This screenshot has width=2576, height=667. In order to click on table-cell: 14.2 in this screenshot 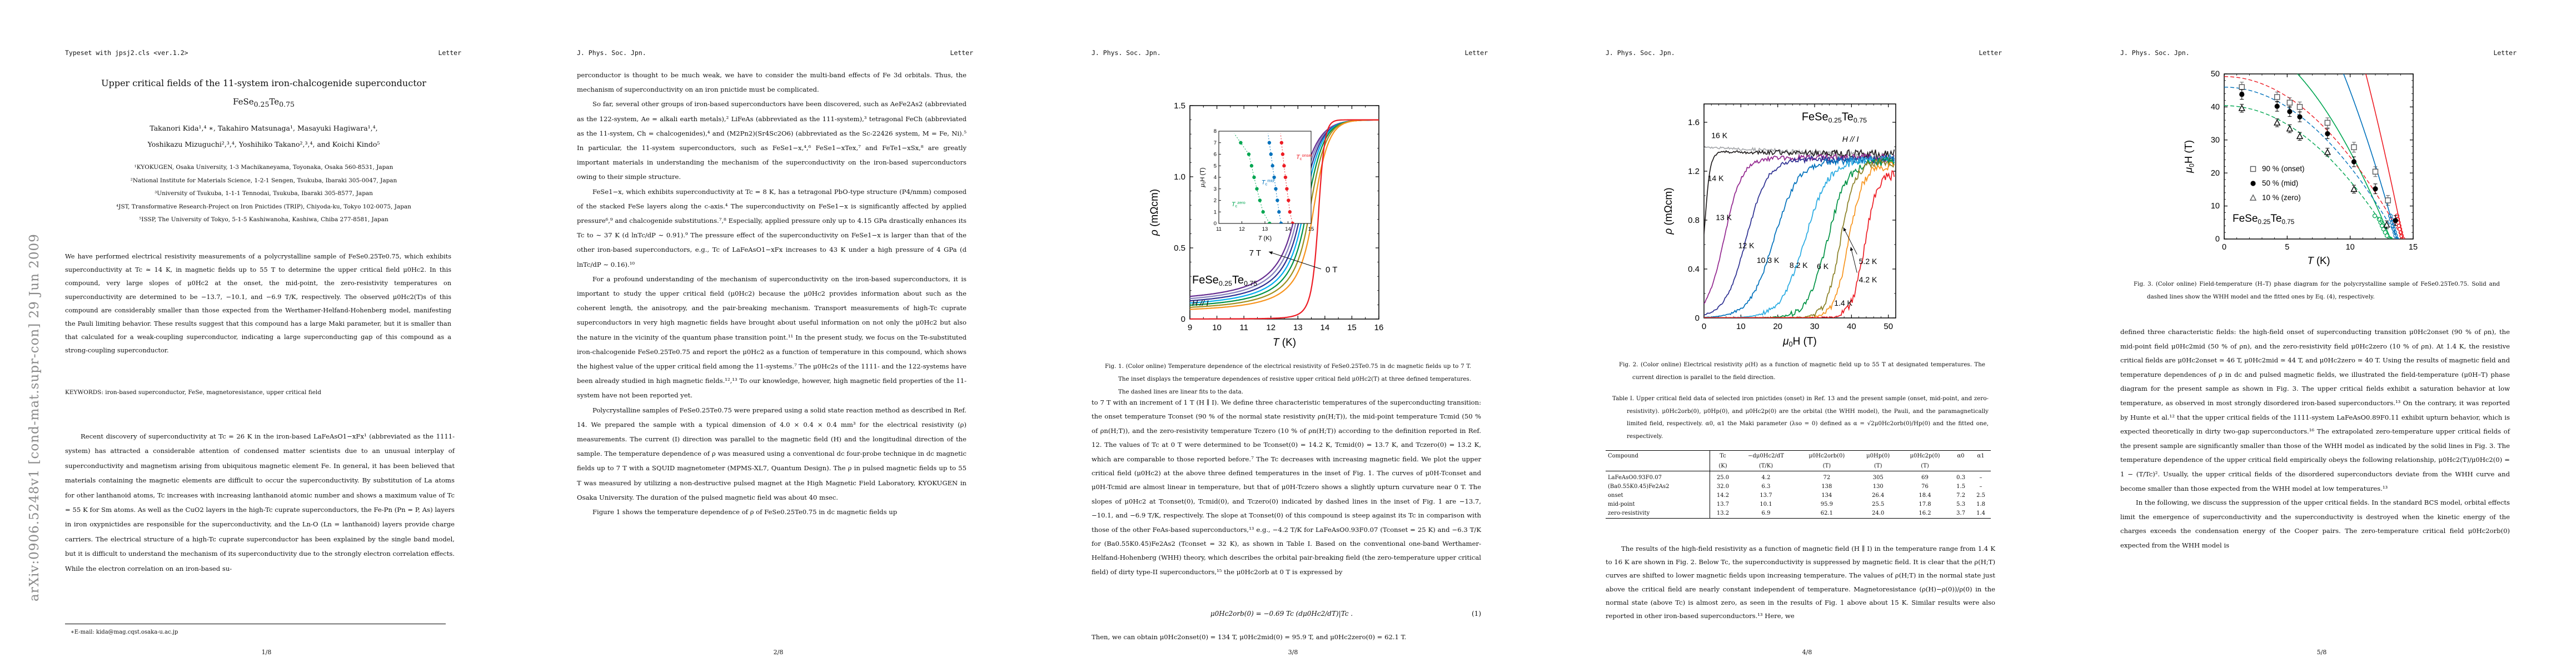, I will do `click(1723, 495)`.